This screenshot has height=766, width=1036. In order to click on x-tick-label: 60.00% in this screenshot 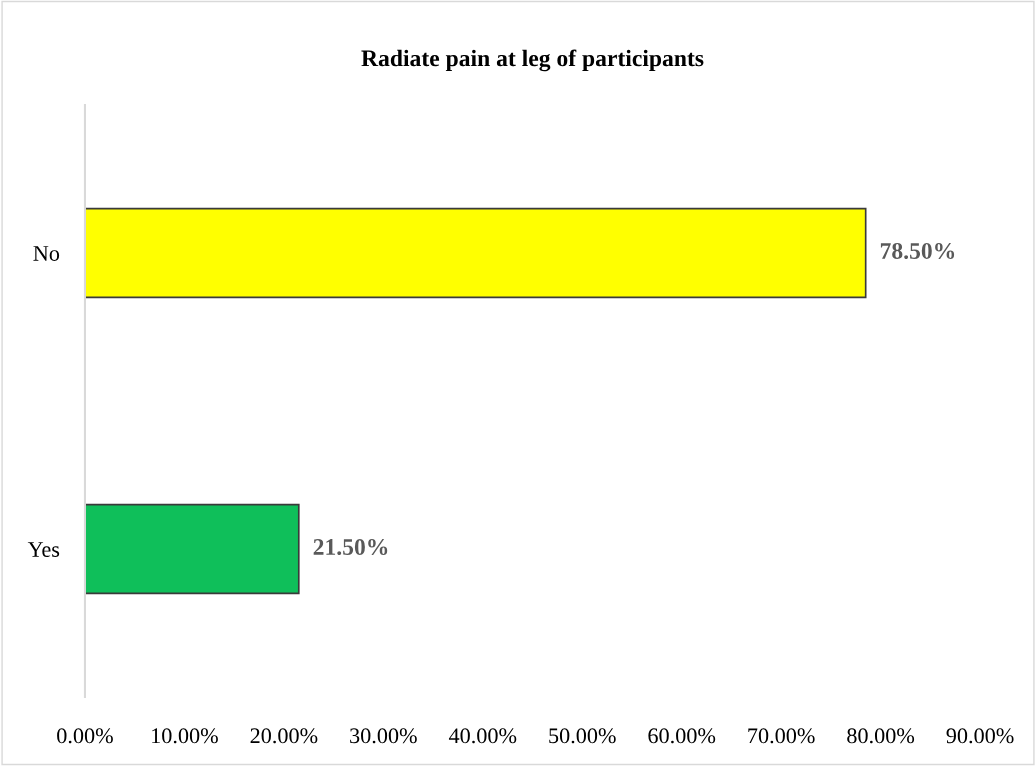, I will do `click(682, 736)`.